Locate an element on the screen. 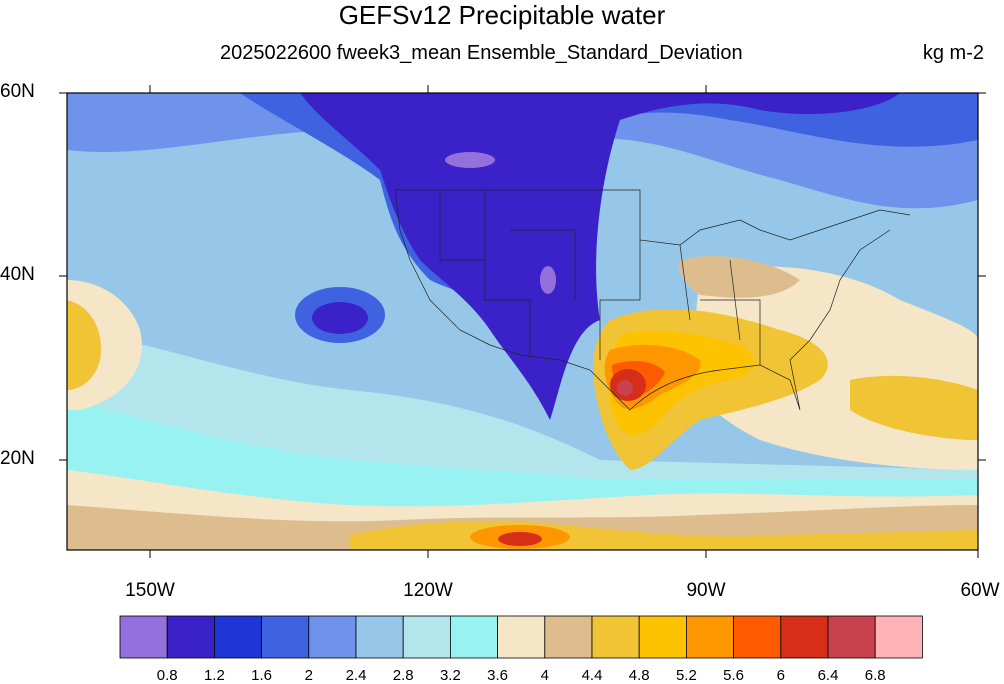 Image resolution: width=1004 pixels, height=684 pixels. colorbar-label: 3.6 is located at coordinates (498, 675).